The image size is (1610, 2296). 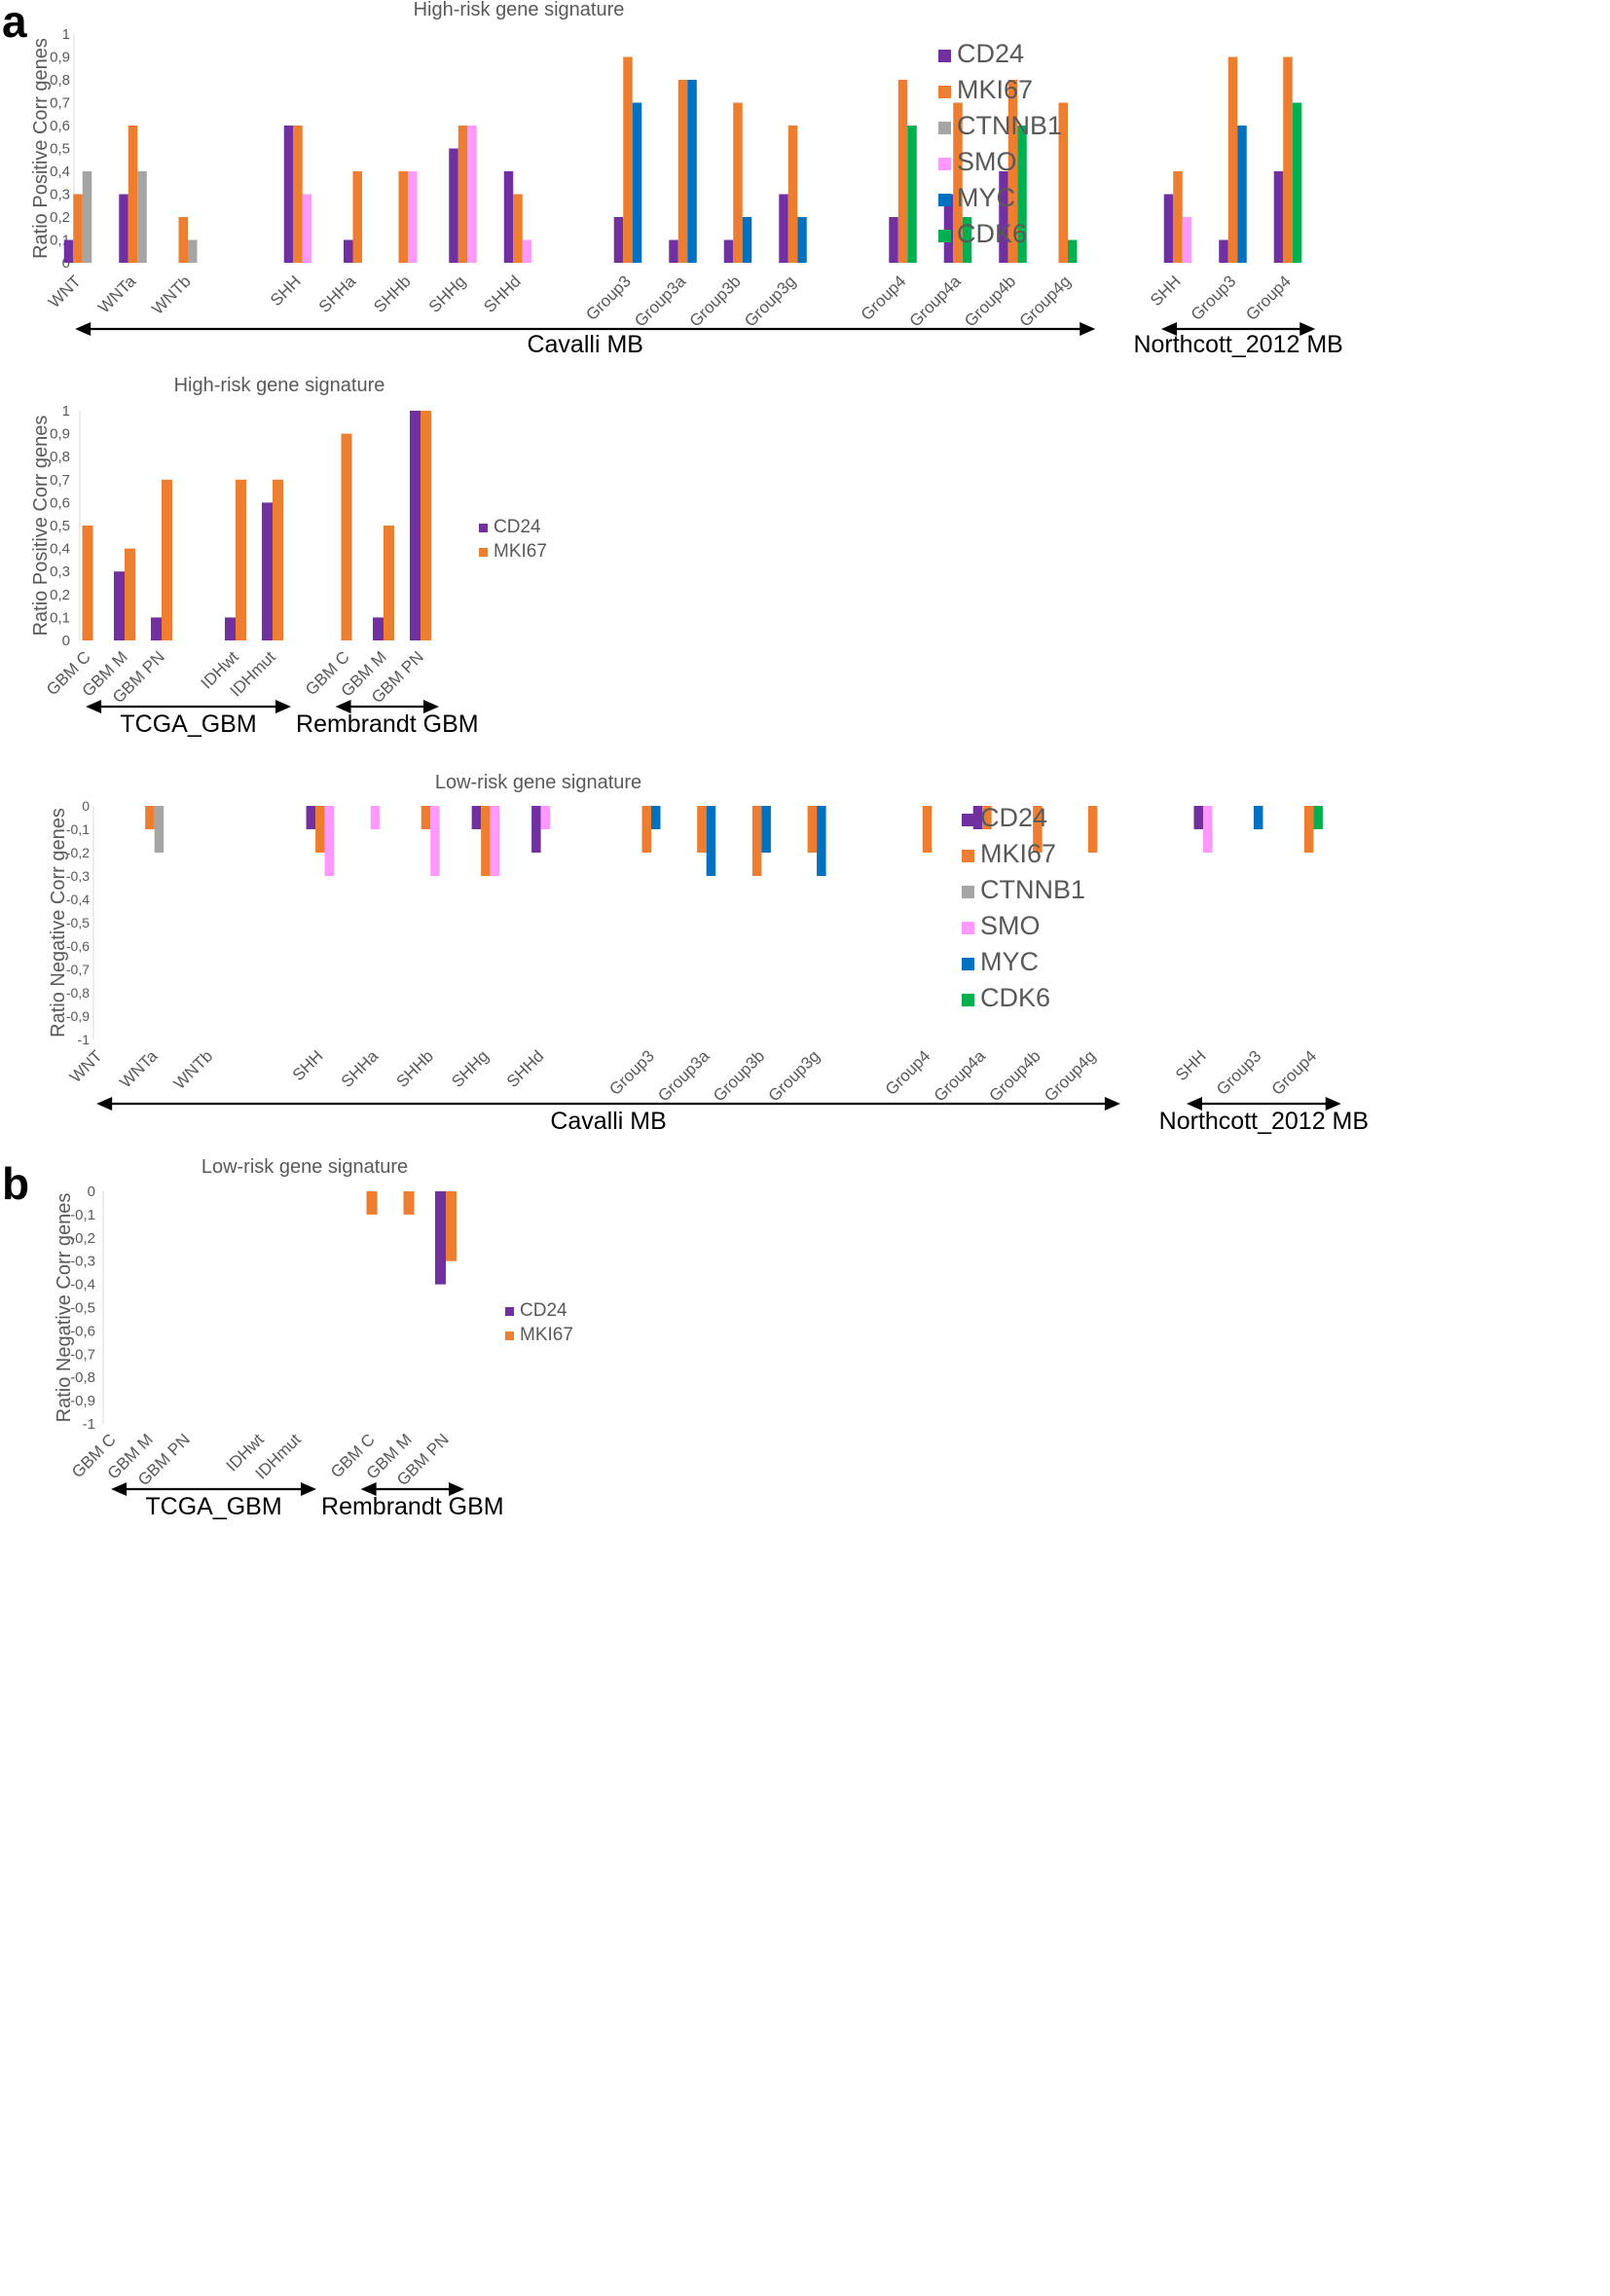 I want to click on bar-smo-shh, so click(x=1208, y=829).